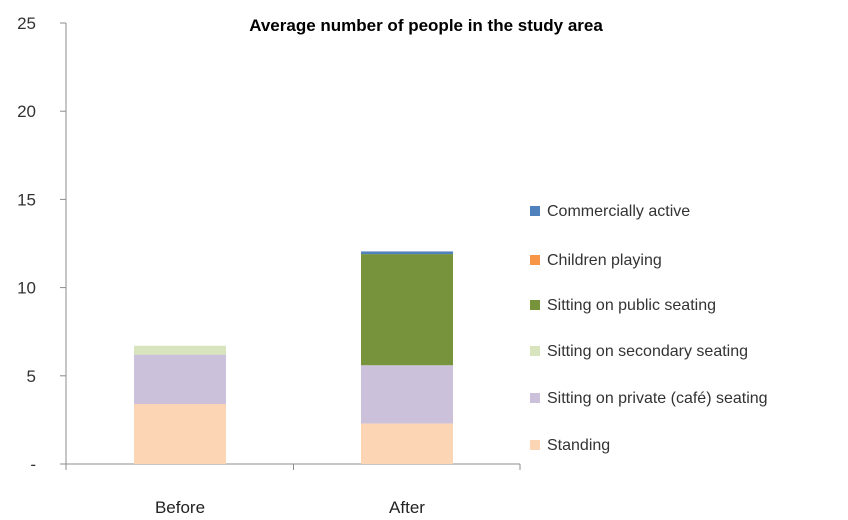 This screenshot has width=848, height=520. Describe the element at coordinates (604, 260) in the screenshot. I see `legend-label: Children playing` at that location.